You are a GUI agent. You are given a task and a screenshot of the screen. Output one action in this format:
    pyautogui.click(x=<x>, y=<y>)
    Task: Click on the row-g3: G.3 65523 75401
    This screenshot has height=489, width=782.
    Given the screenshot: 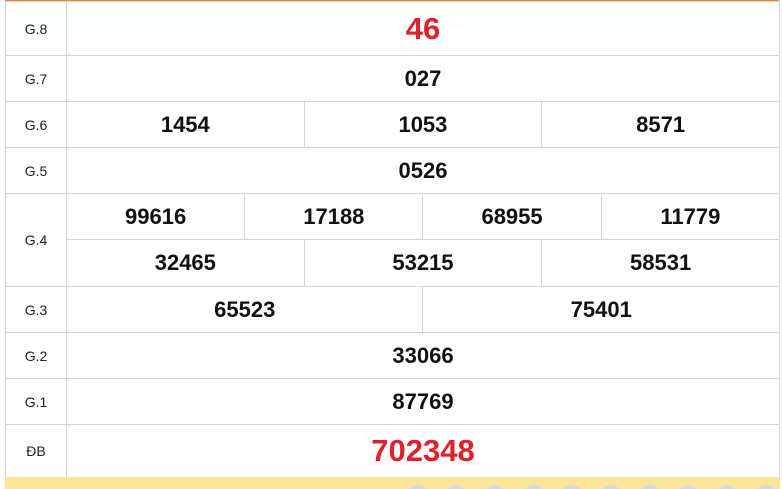 What is the action you would take?
    pyautogui.click(x=392, y=309)
    